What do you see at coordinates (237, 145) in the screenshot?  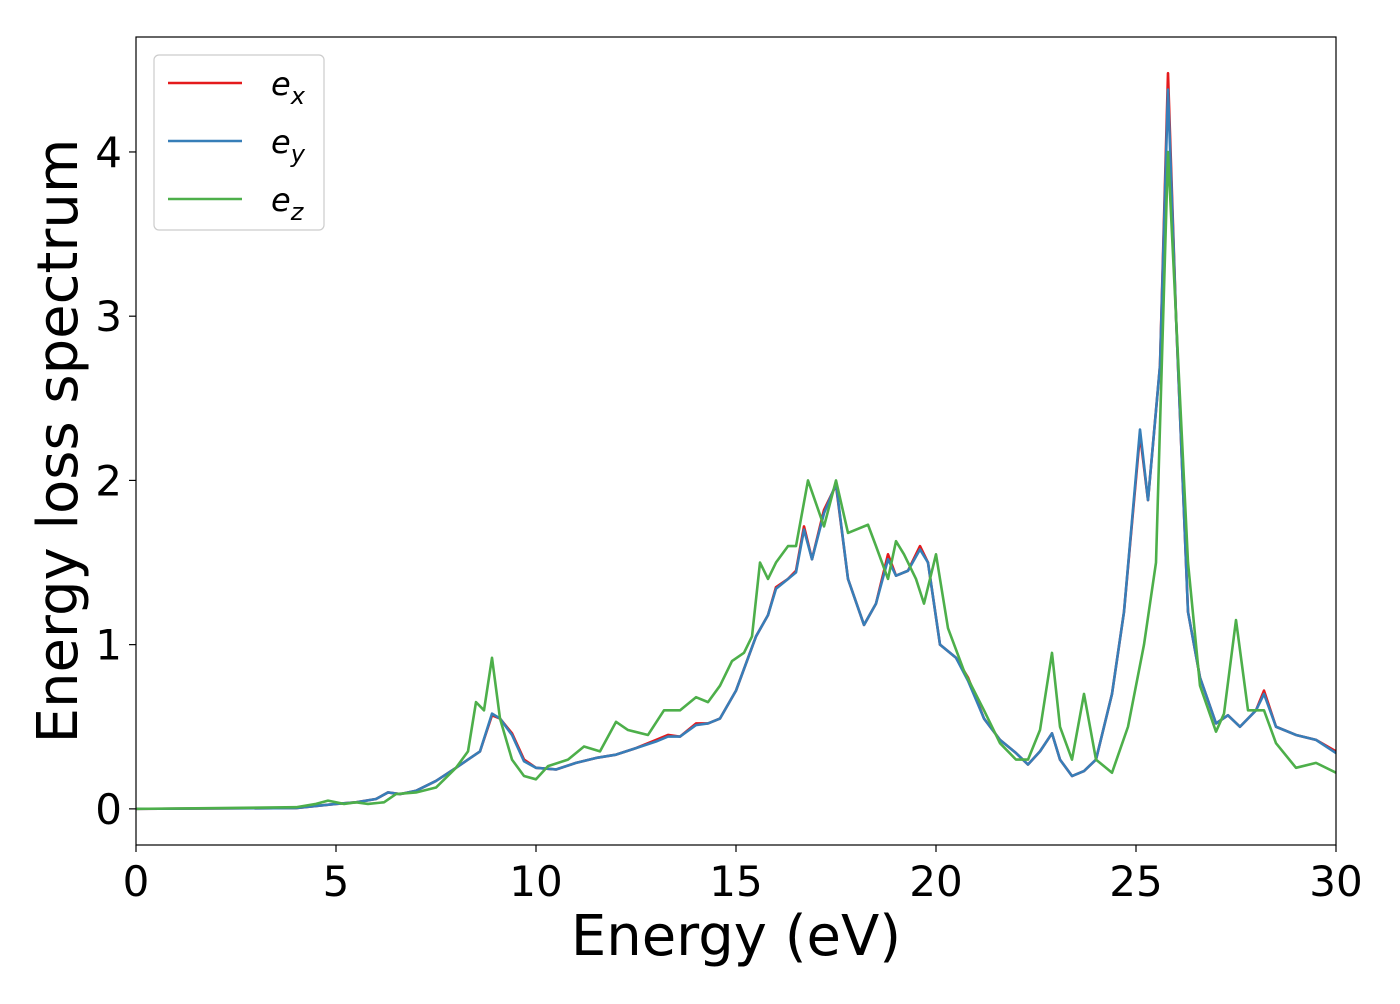 I see `legend-item-e-y: ey` at bounding box center [237, 145].